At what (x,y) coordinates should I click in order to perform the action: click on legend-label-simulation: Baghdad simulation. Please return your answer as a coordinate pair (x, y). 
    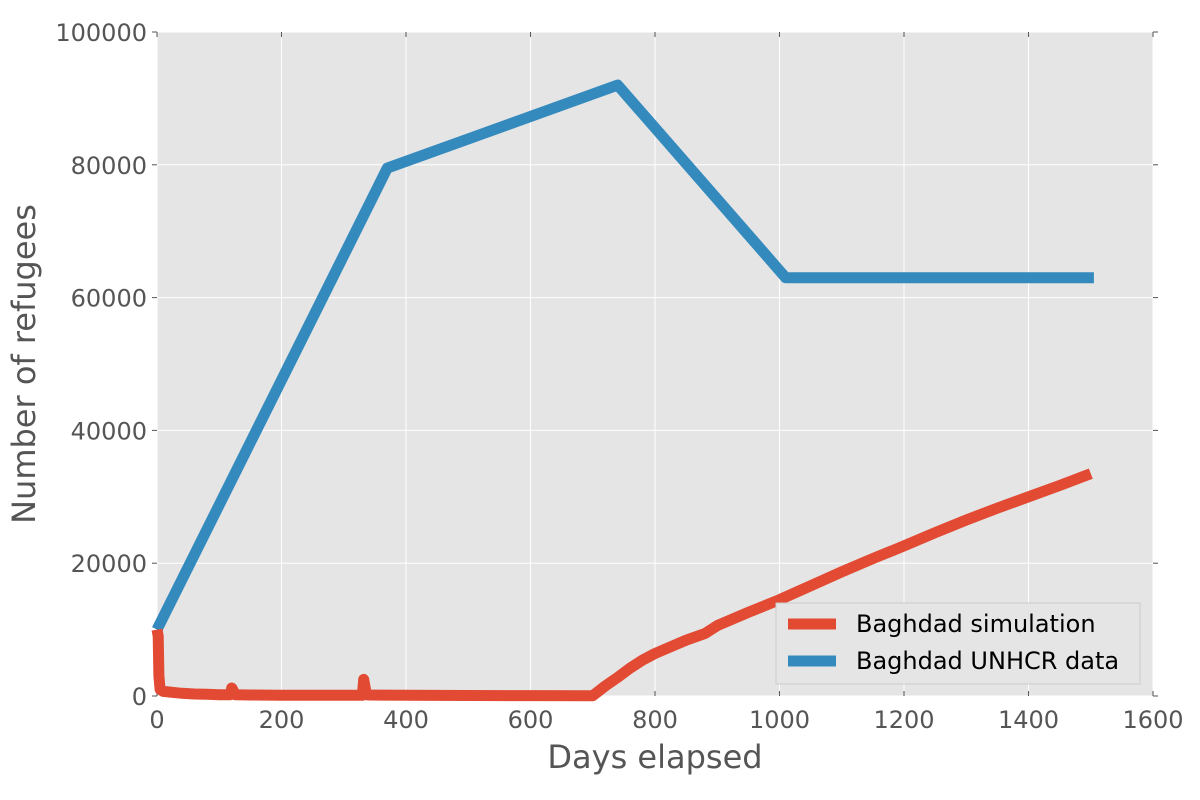
    Looking at the image, I should click on (976, 624).